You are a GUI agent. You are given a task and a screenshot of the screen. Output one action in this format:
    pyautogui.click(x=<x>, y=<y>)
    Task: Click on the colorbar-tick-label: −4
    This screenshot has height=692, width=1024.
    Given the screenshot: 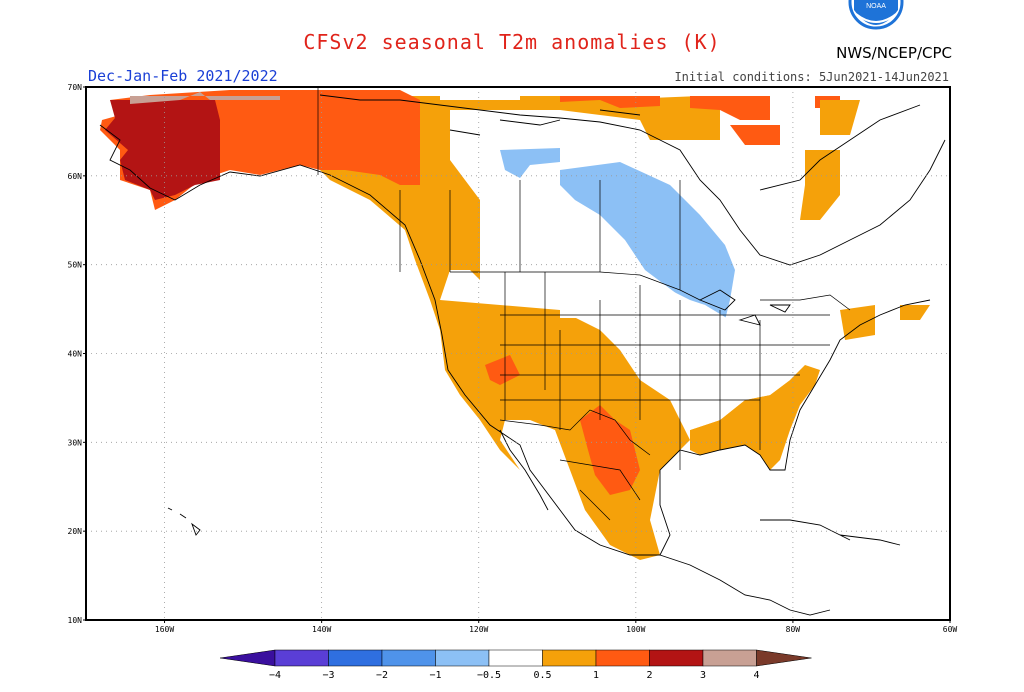 What is the action you would take?
    pyautogui.click(x=275, y=675)
    